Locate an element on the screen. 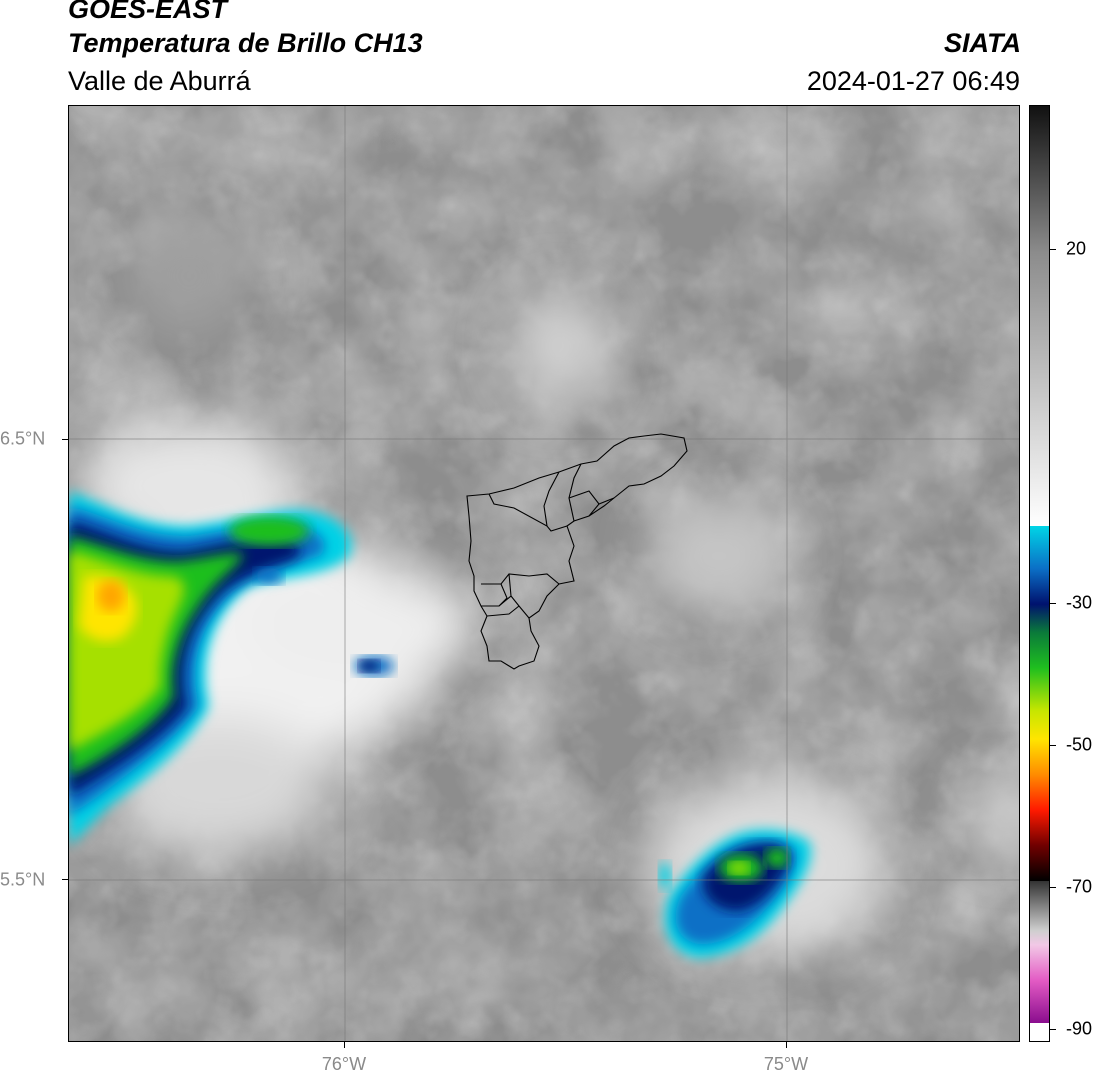 The height and width of the screenshot is (1078, 1094). lon-label-75w: 75°W is located at coordinates (786, 1064).